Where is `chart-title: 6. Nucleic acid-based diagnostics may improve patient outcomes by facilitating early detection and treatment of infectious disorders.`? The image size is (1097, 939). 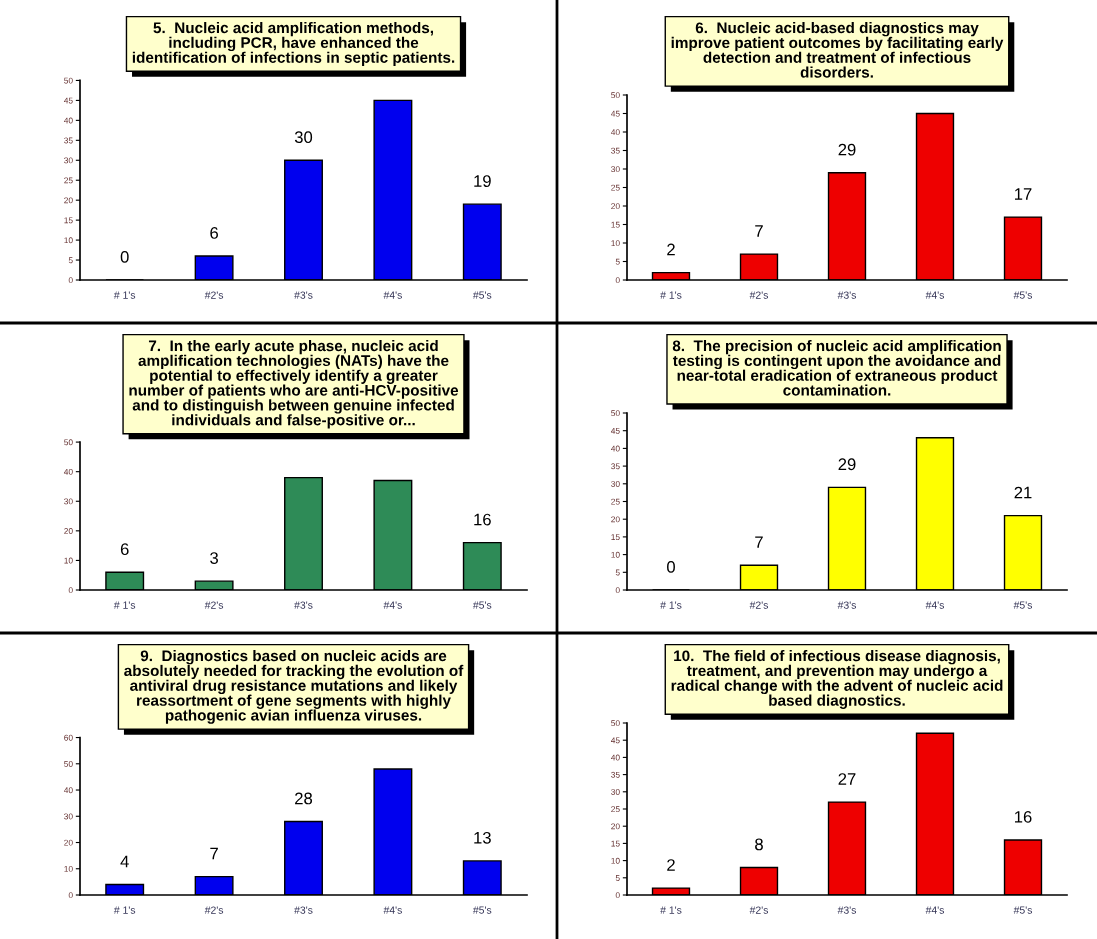 chart-title: 6. Nucleic acid-based diagnostics may improve patient outcomes by facilitating early detection and treatment of infectious disorders. is located at coordinates (837, 50).